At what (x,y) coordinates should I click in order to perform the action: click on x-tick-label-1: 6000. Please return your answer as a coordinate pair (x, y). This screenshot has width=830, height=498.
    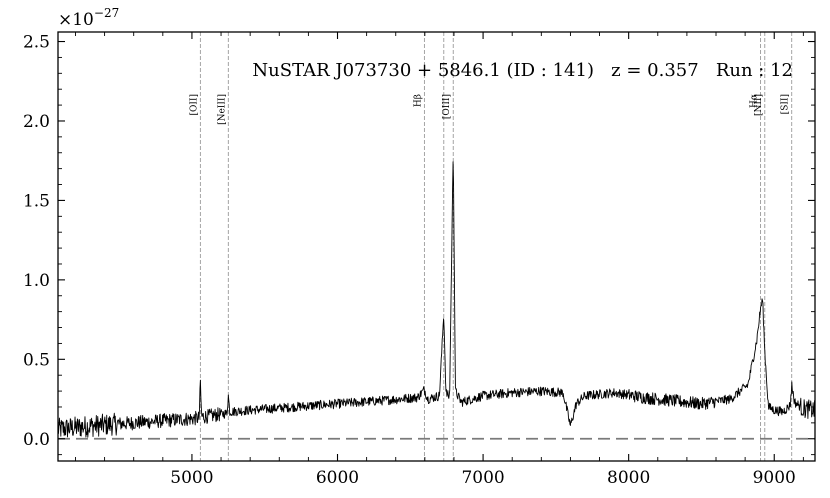
    Looking at the image, I should click on (337, 478).